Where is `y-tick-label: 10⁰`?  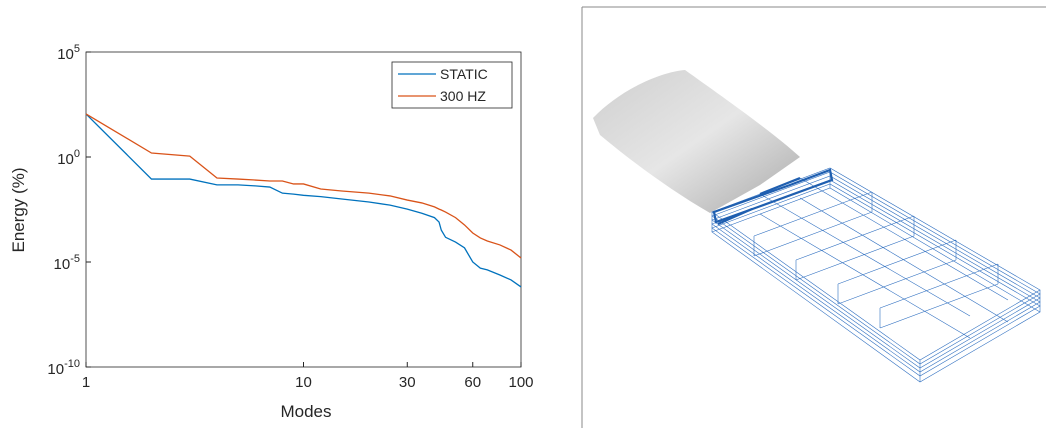
y-tick-label: 10⁰ is located at coordinates (68, 158).